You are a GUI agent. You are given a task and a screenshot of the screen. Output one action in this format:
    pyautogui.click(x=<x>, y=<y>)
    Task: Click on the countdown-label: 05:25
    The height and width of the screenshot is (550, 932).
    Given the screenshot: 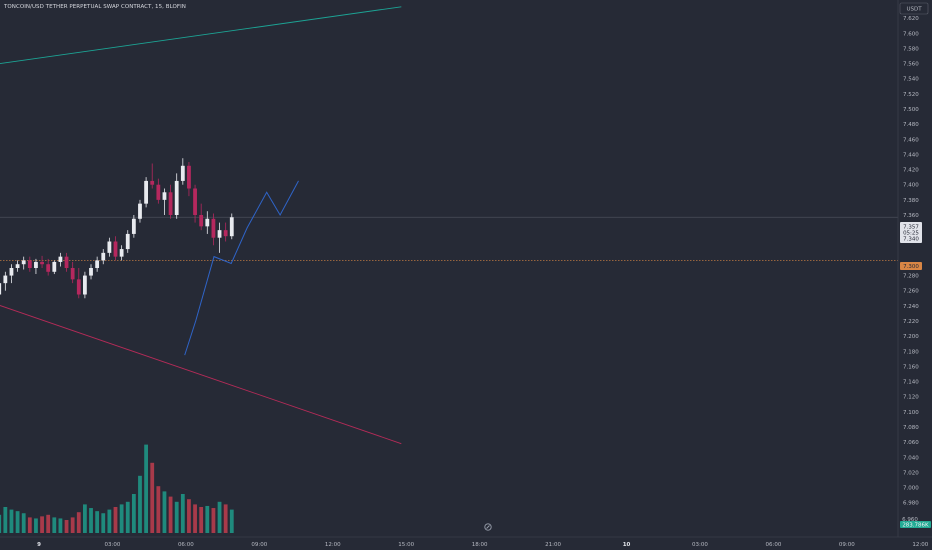 What is the action you would take?
    pyautogui.click(x=911, y=234)
    